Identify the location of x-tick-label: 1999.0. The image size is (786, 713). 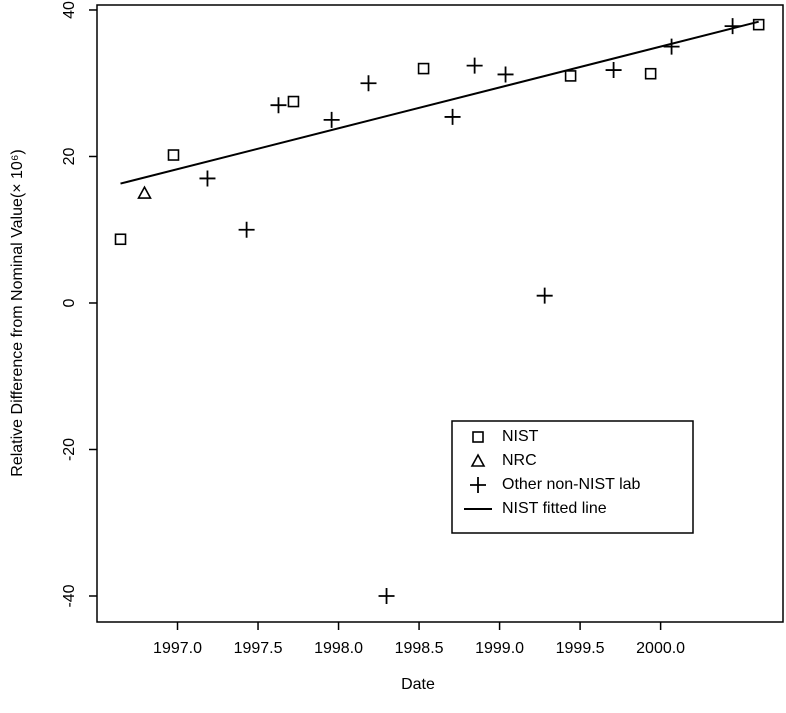
(499, 648).